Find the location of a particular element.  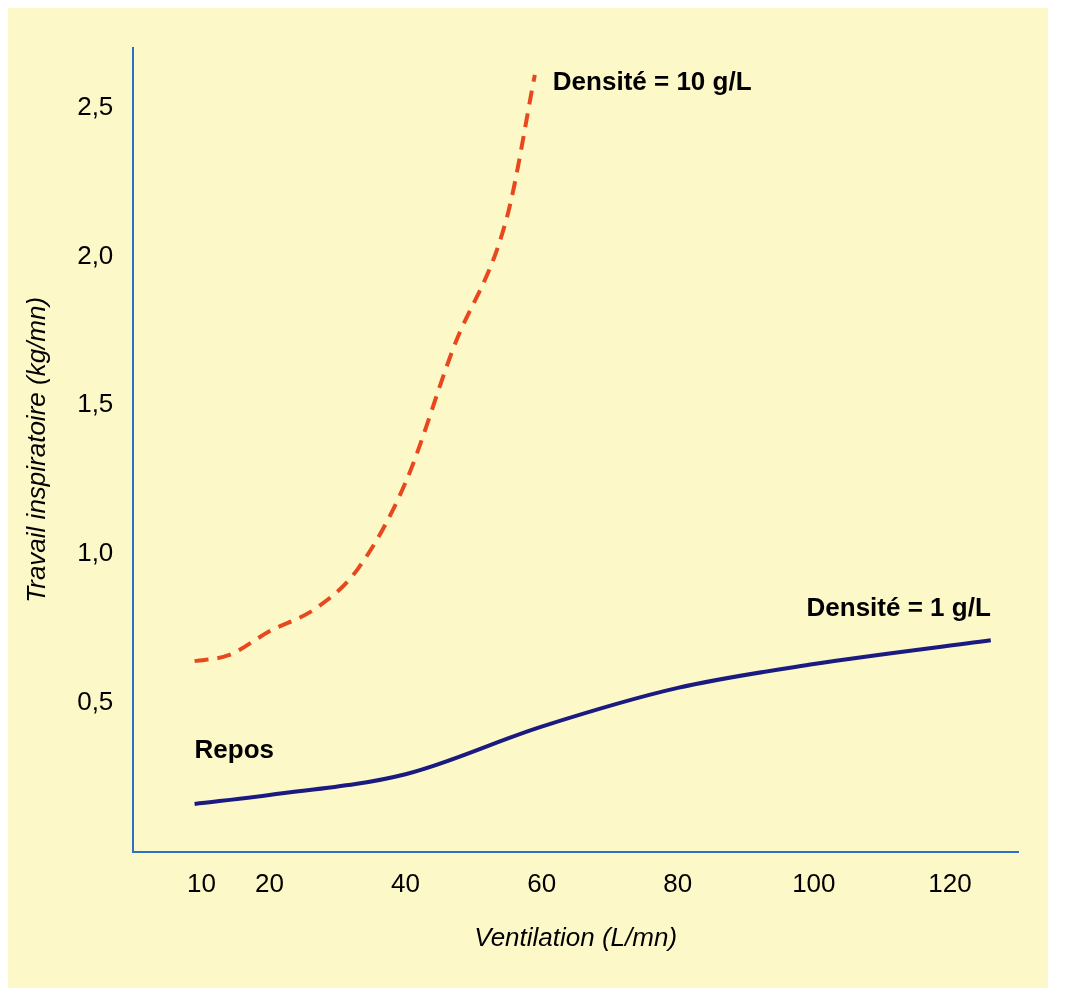

y-tick-label: 2,5 is located at coordinates (95, 105).